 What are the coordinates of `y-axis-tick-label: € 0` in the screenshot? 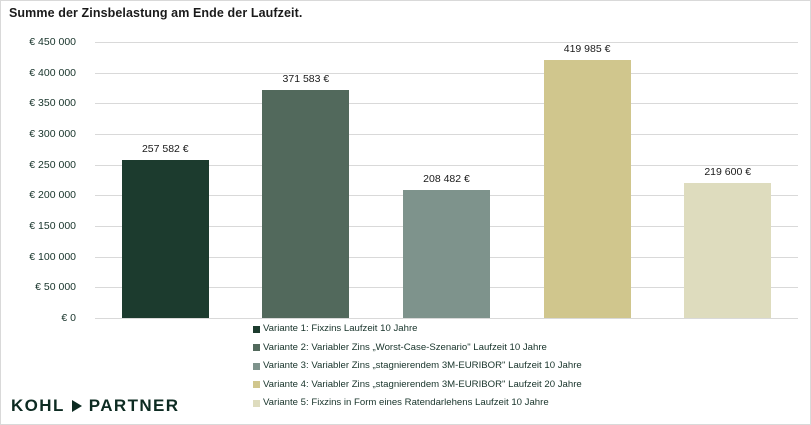 It's located at (68, 318).